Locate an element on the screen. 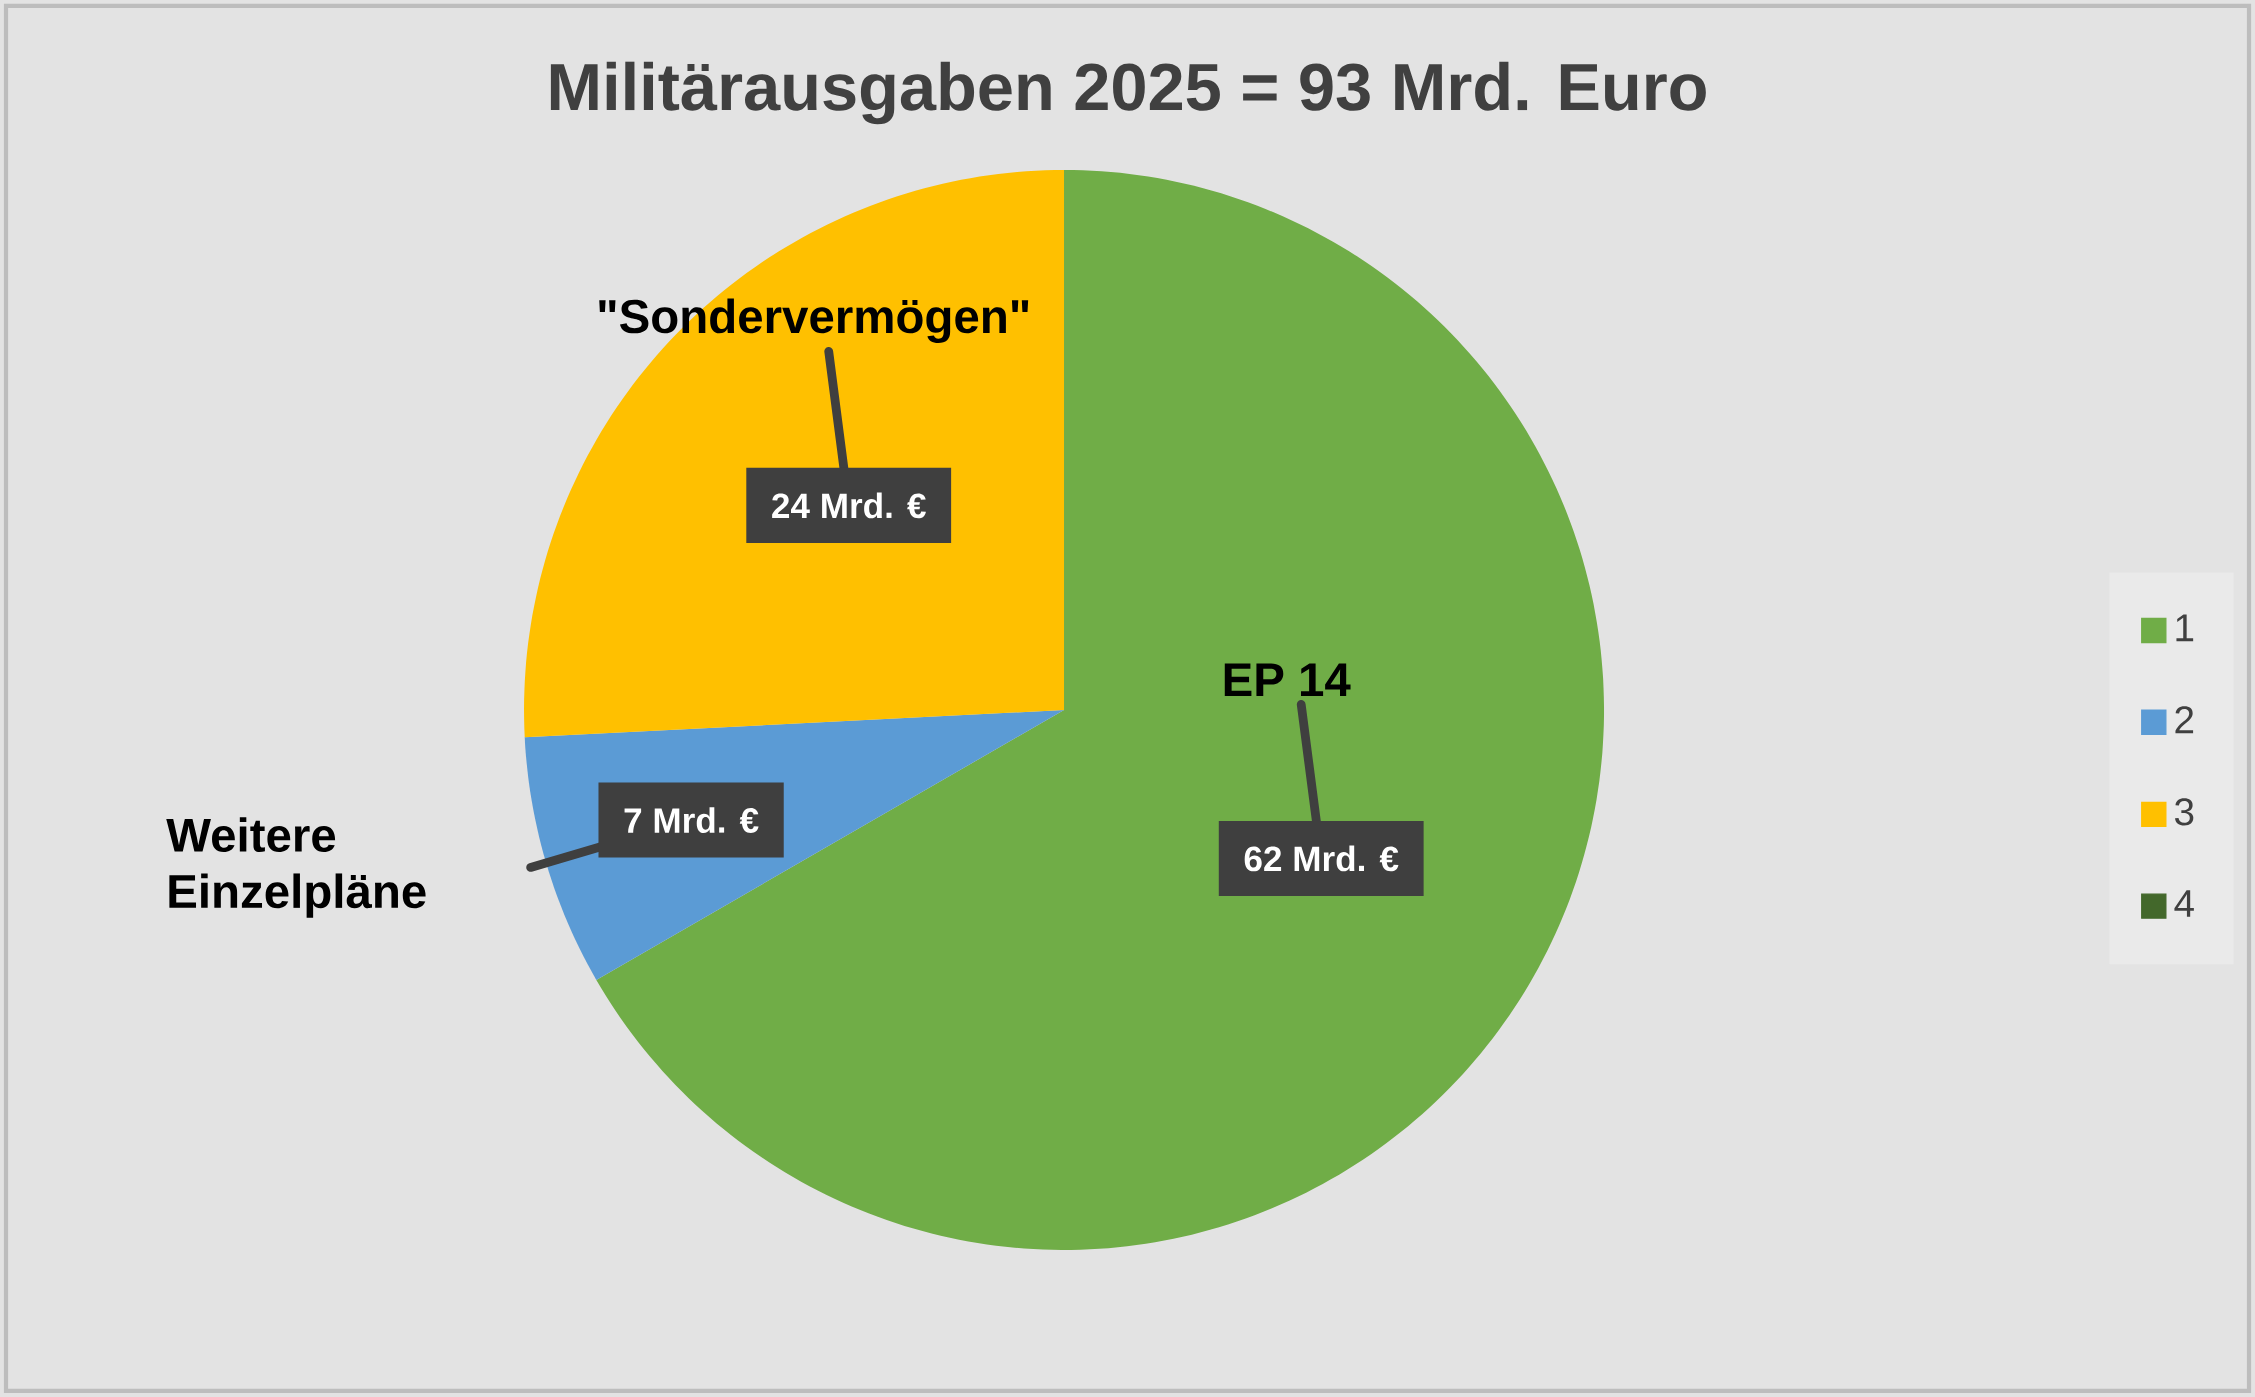 Image resolution: width=2255 pixels, height=1397 pixels. legend-label: 3 is located at coordinates (2184, 812).